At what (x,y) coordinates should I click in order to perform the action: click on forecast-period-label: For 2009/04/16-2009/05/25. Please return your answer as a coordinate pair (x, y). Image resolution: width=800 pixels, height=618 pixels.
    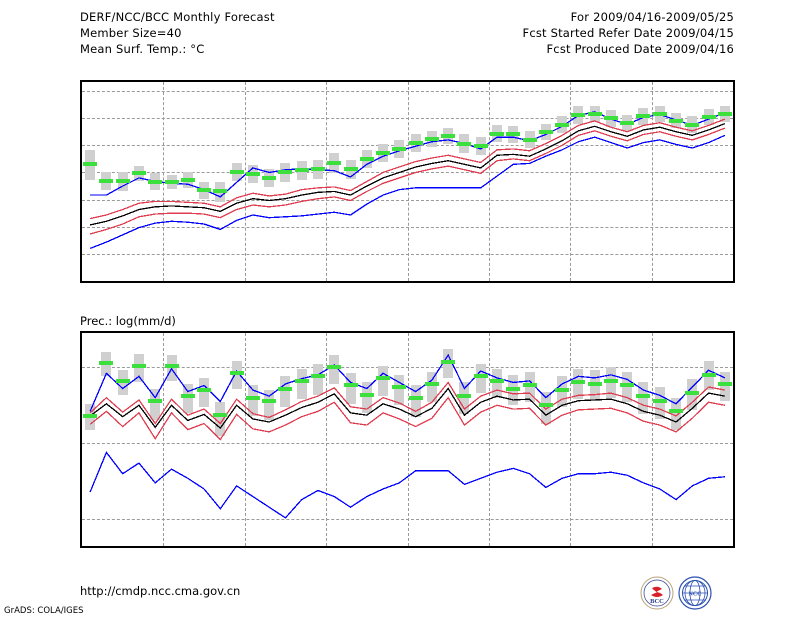
    Looking at the image, I should click on (652, 17).